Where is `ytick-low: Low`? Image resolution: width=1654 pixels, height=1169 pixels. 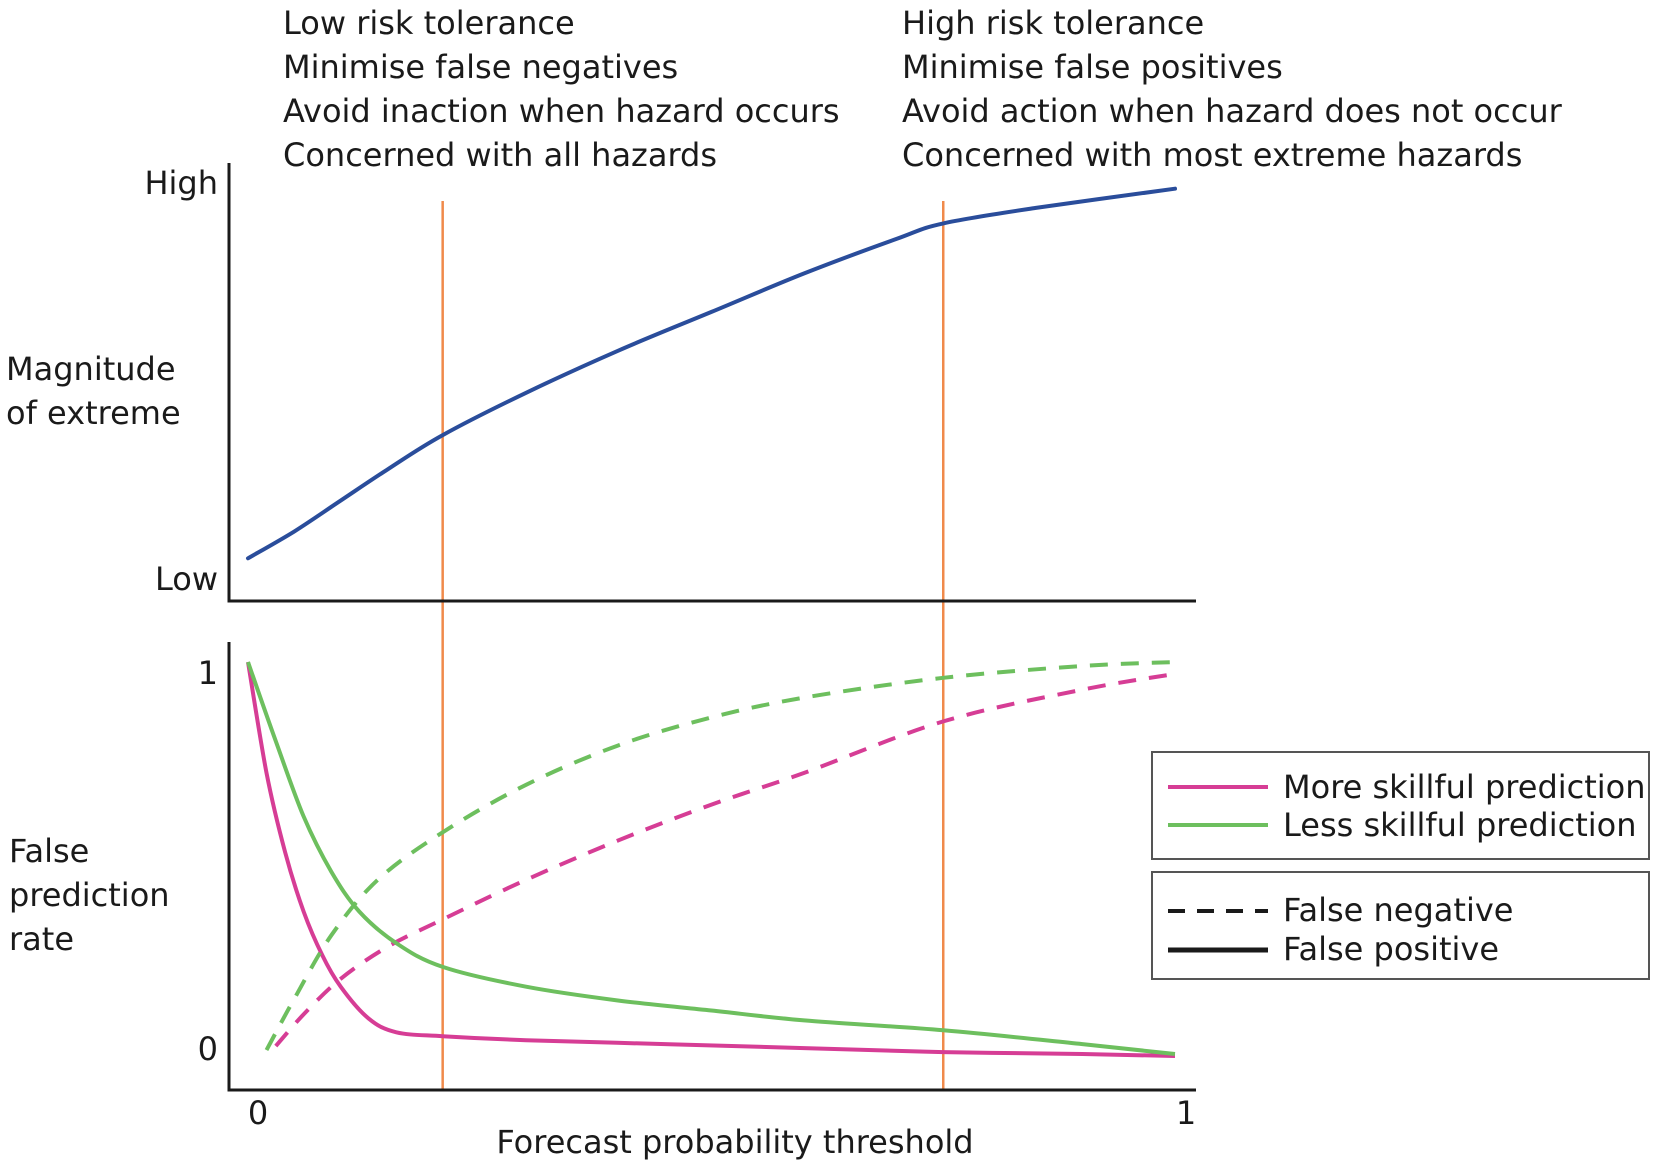 ytick-low: Low is located at coordinates (186, 579).